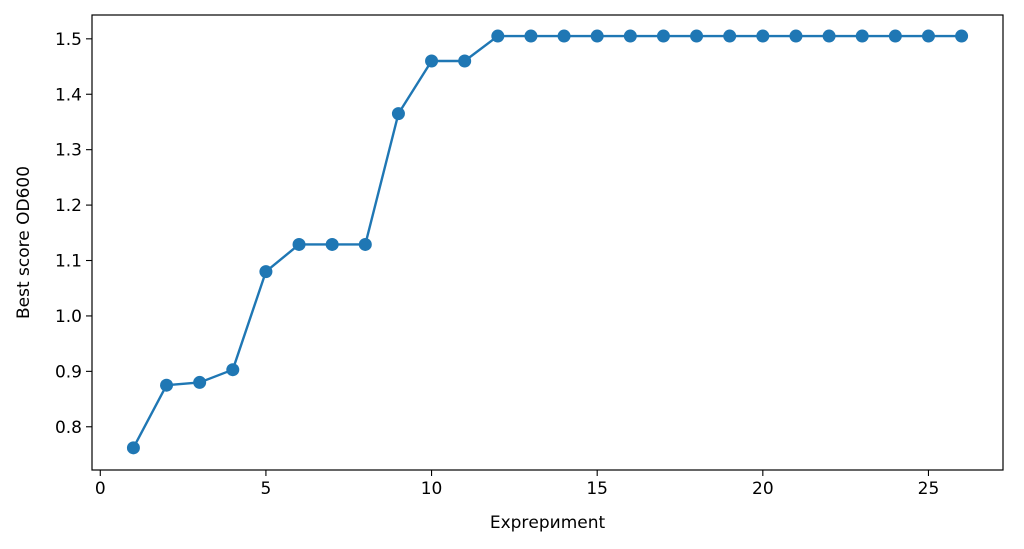 Image resolution: width=1024 pixels, height=549 pixels. What do you see at coordinates (68, 262) in the screenshot?
I see `y-tick-label: 1.1` at bounding box center [68, 262].